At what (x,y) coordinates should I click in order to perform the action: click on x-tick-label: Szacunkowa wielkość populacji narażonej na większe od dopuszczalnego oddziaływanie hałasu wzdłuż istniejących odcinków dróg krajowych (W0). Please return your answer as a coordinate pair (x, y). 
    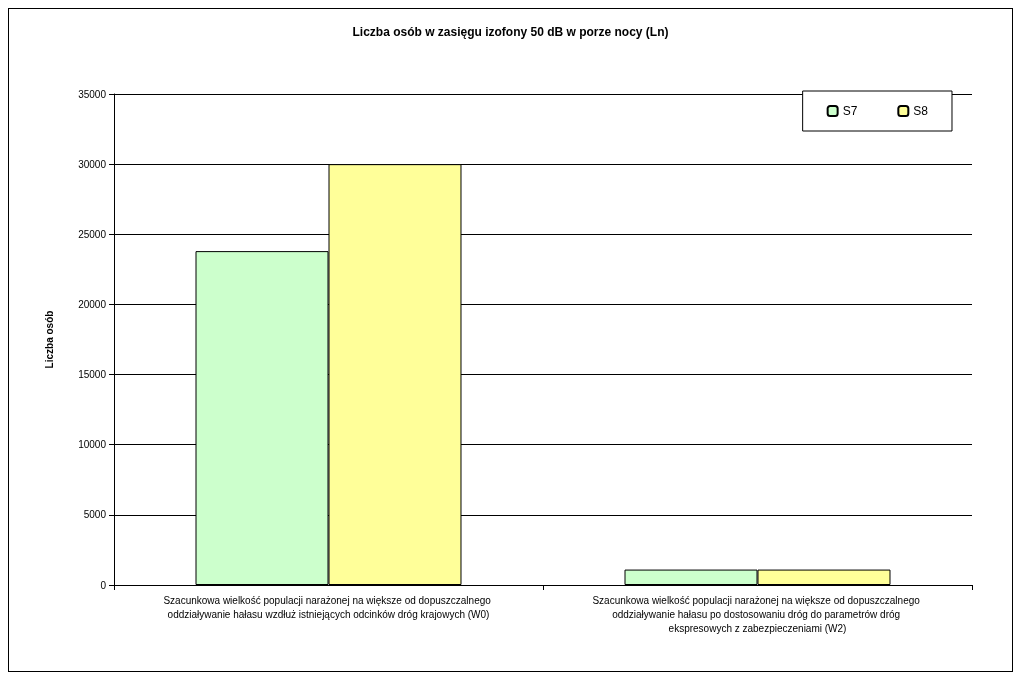
    Looking at the image, I should click on (328, 607).